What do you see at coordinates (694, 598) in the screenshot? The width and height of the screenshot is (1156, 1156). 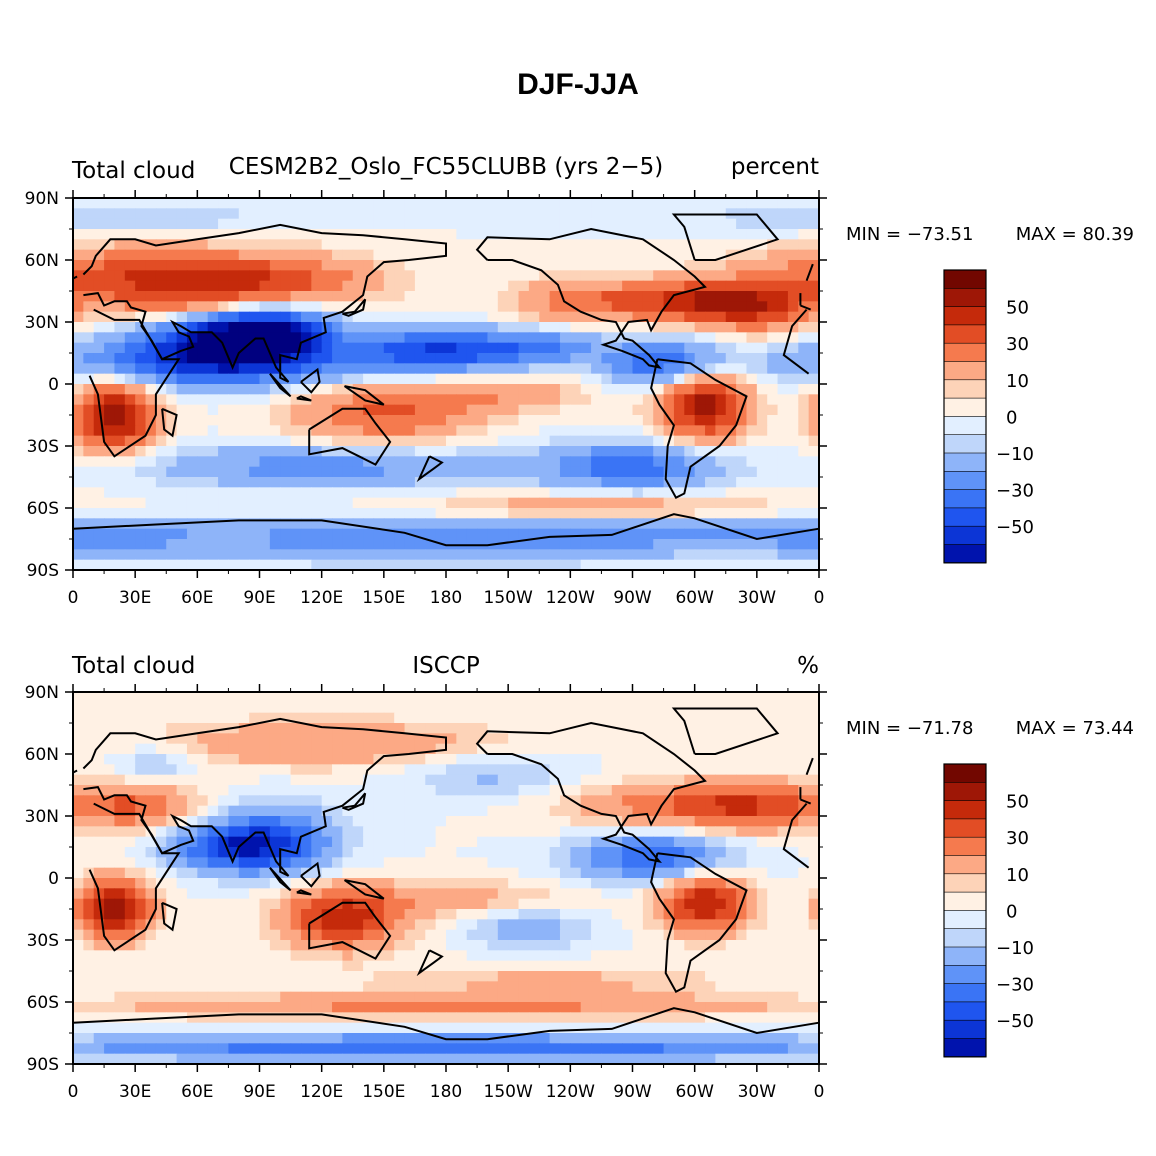 I see `x-tick-label: 60W` at bounding box center [694, 598].